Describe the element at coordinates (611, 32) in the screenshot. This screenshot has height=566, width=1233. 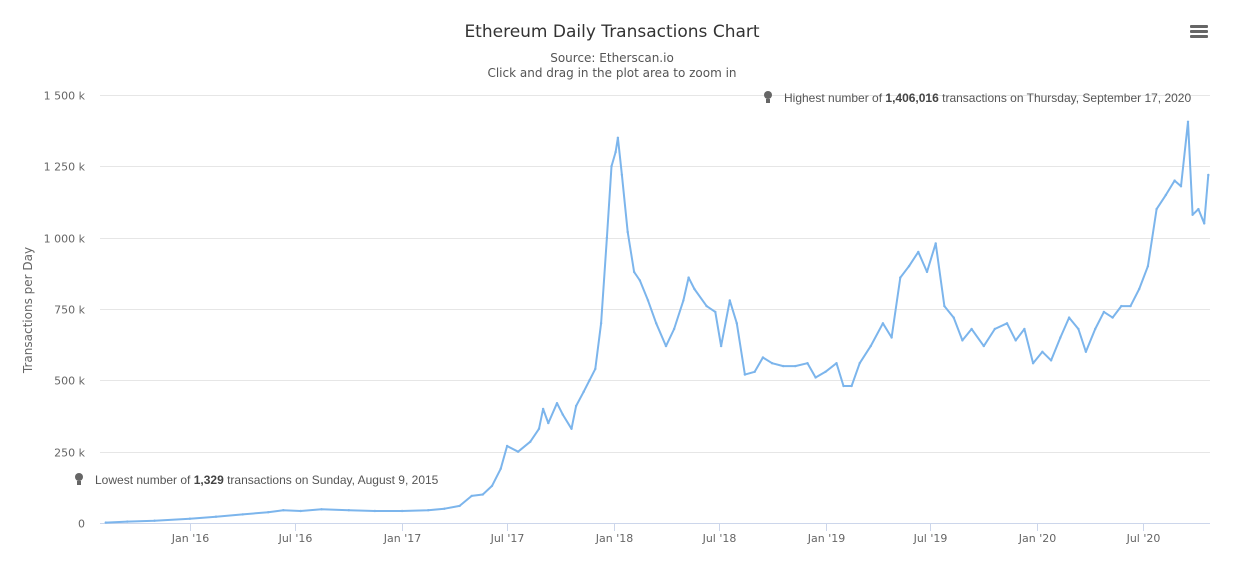
I see `chart-title: Ethereum Daily Transactions Chart` at that location.